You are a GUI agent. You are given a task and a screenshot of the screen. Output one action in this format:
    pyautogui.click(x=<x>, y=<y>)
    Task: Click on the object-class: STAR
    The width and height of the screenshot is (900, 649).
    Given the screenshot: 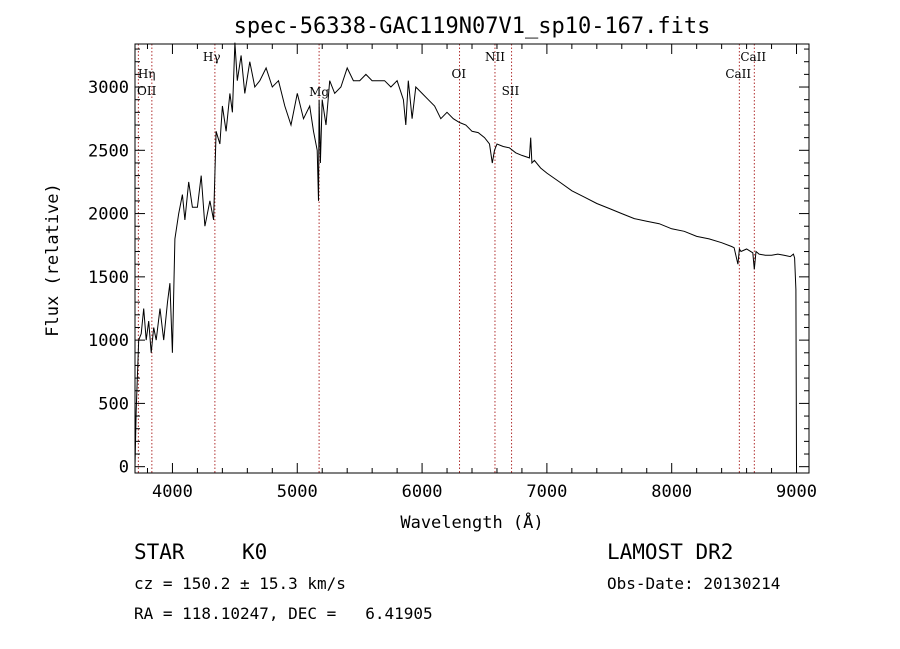 What is the action you would take?
    pyautogui.click(x=159, y=552)
    